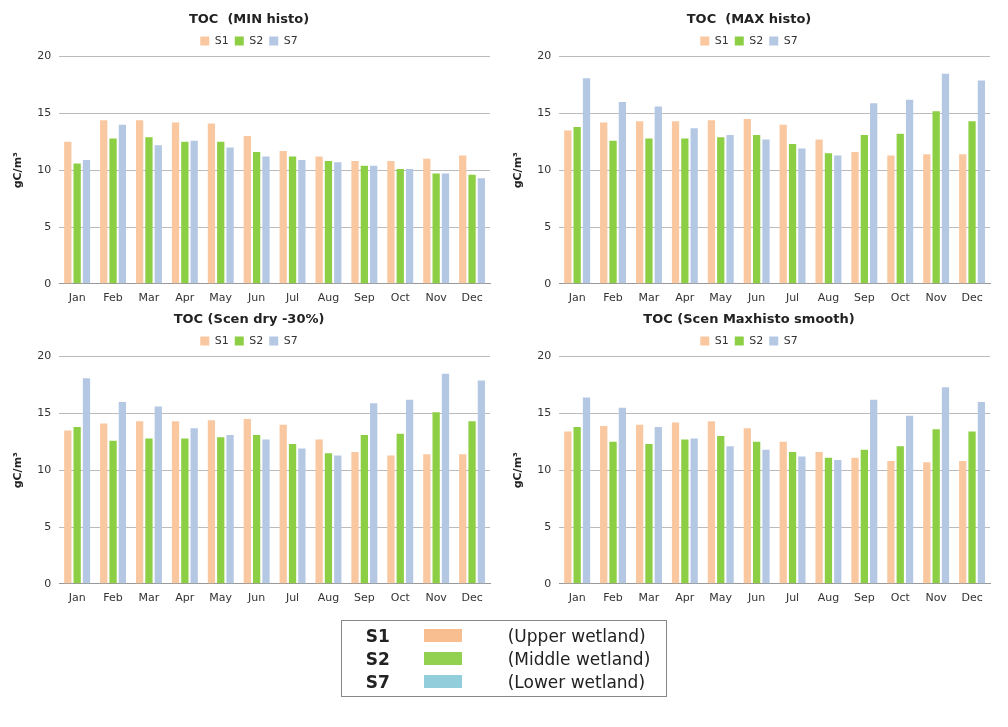  Describe the element at coordinates (721, 298) in the screenshot. I see `x-tick-label: May` at that location.